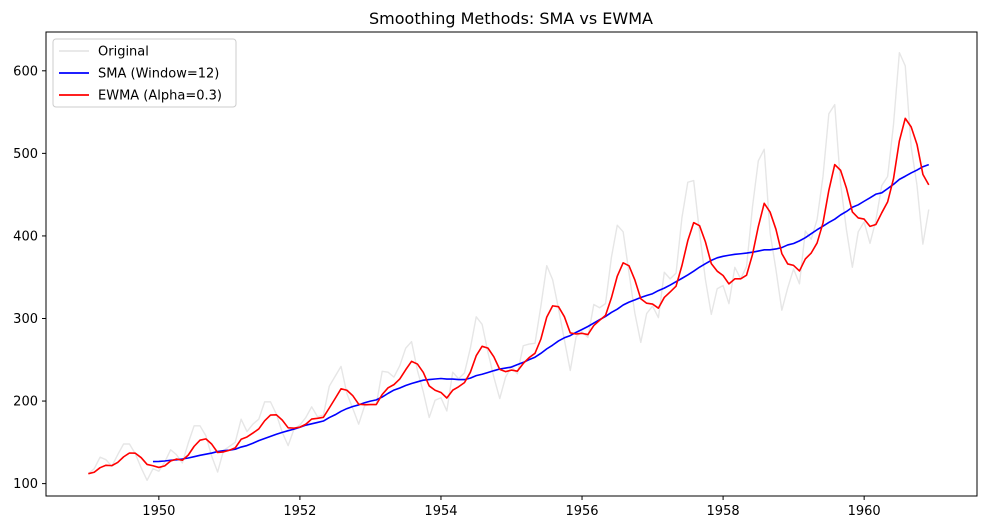 The image size is (986, 528). What do you see at coordinates (723, 511) in the screenshot?
I see `x-tick-label: 1958` at bounding box center [723, 511].